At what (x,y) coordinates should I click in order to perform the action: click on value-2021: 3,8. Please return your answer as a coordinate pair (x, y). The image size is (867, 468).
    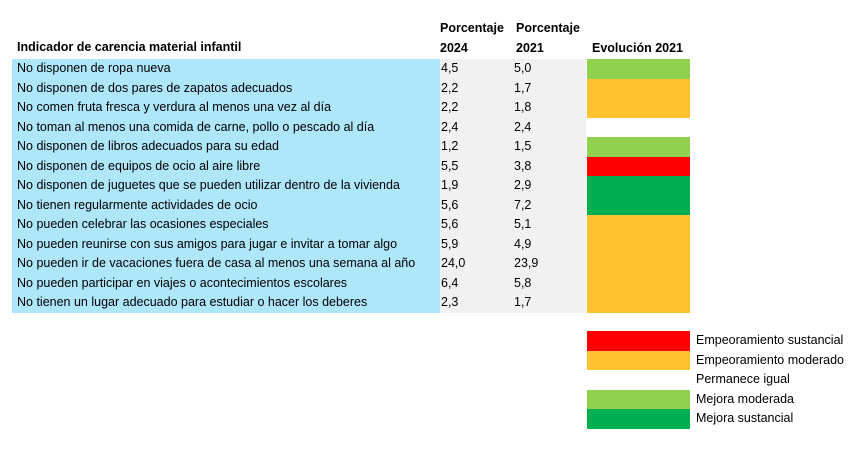
    Looking at the image, I should click on (523, 165).